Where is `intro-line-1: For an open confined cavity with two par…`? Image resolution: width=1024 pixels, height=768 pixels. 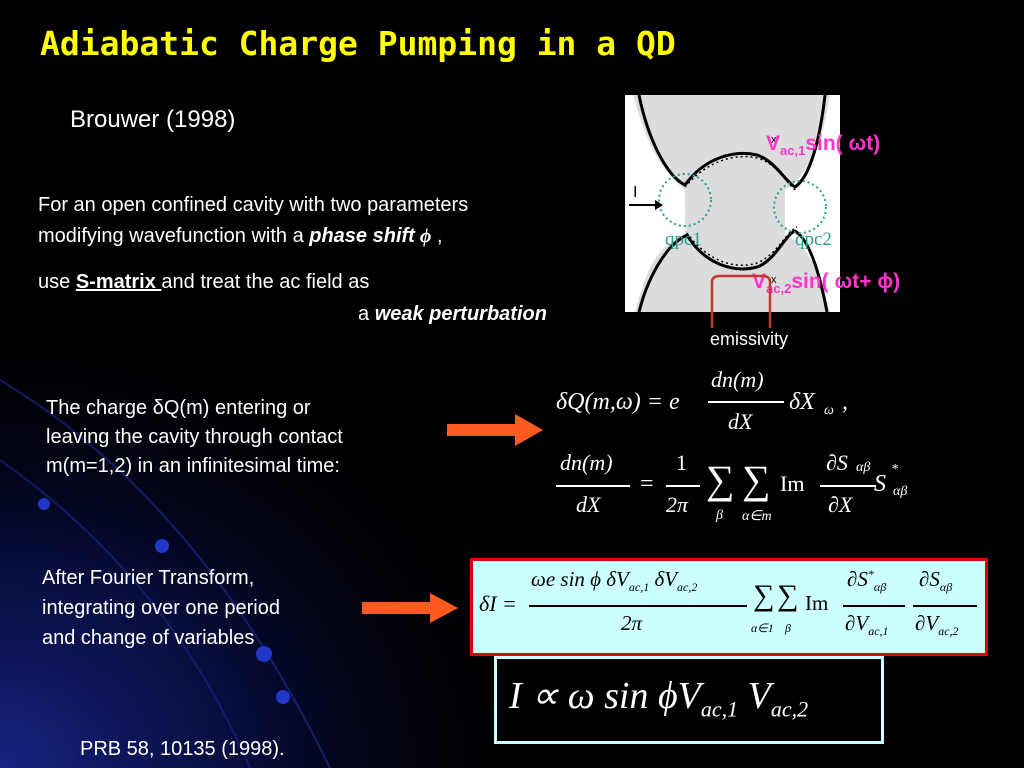 intro-line-1: For an open confined cavity with two par… is located at coordinates (253, 205).